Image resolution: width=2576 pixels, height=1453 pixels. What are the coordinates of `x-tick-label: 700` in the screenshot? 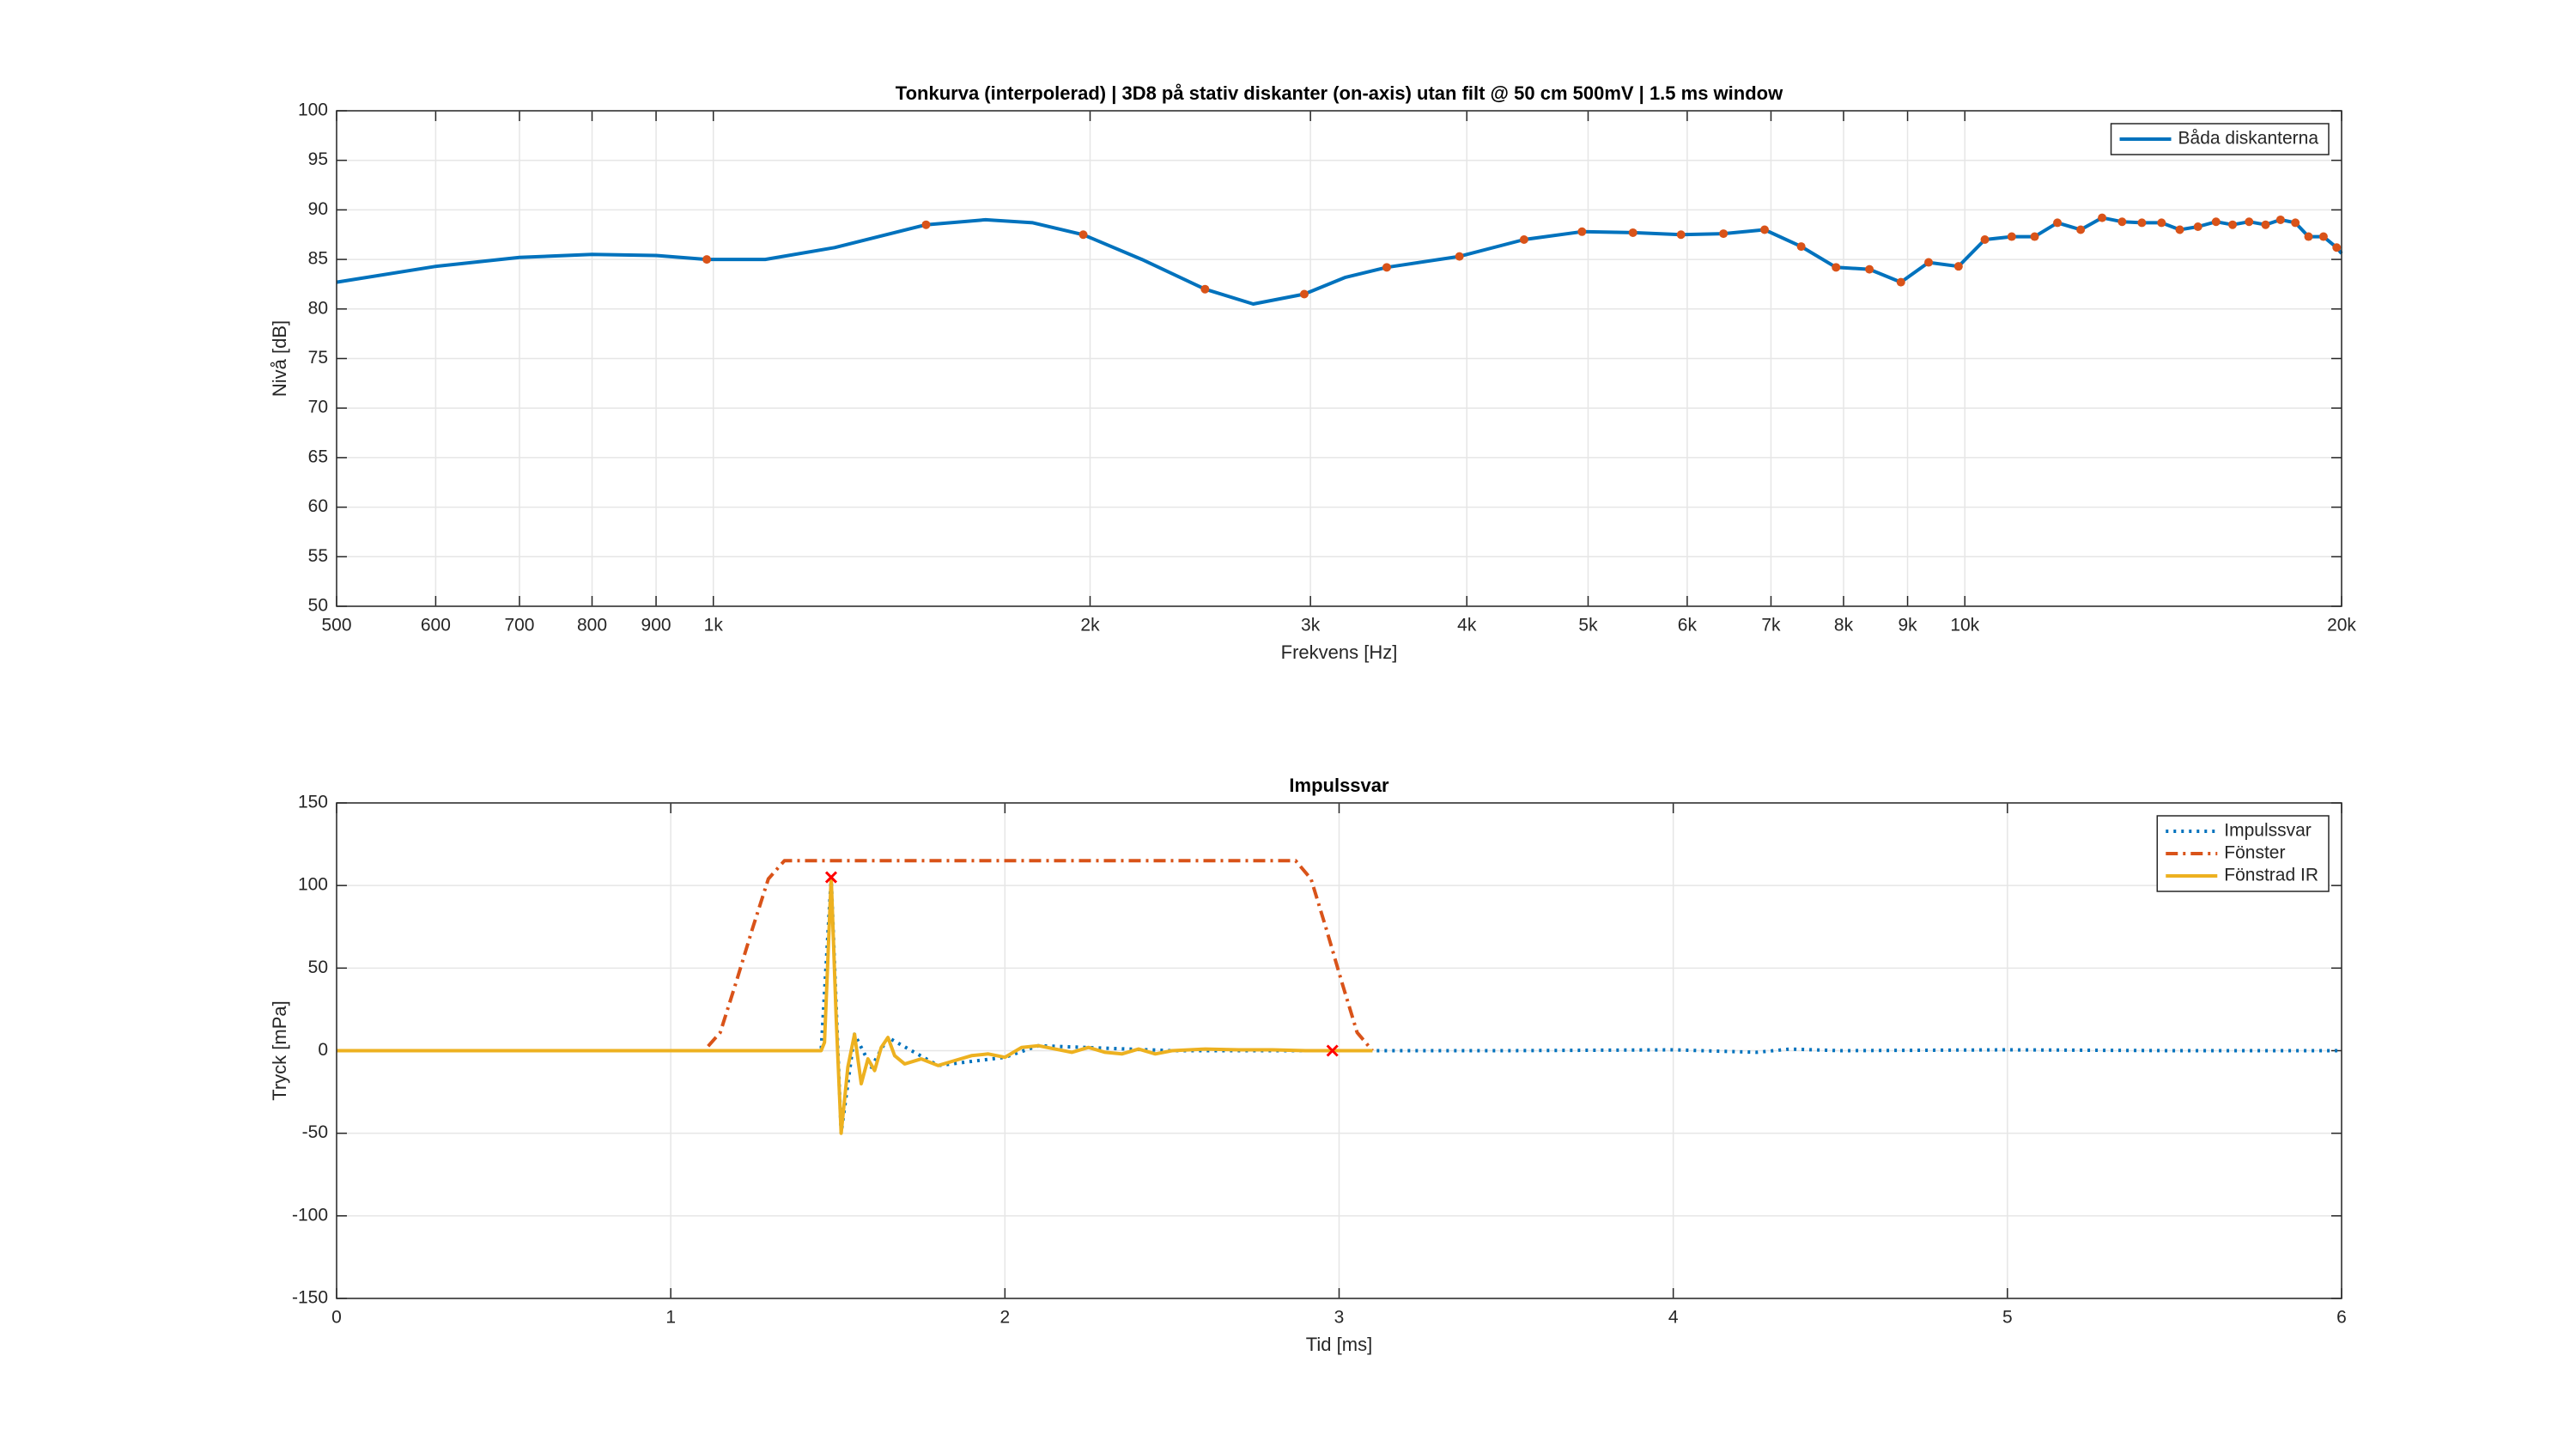 It's located at (519, 626).